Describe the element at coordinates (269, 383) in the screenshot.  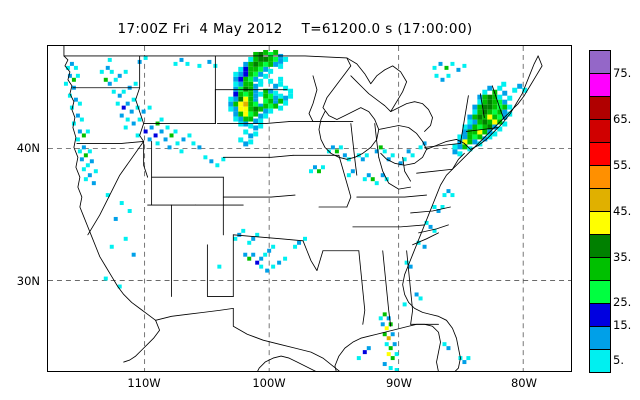
I see `lon-label-100w: 100W` at that location.